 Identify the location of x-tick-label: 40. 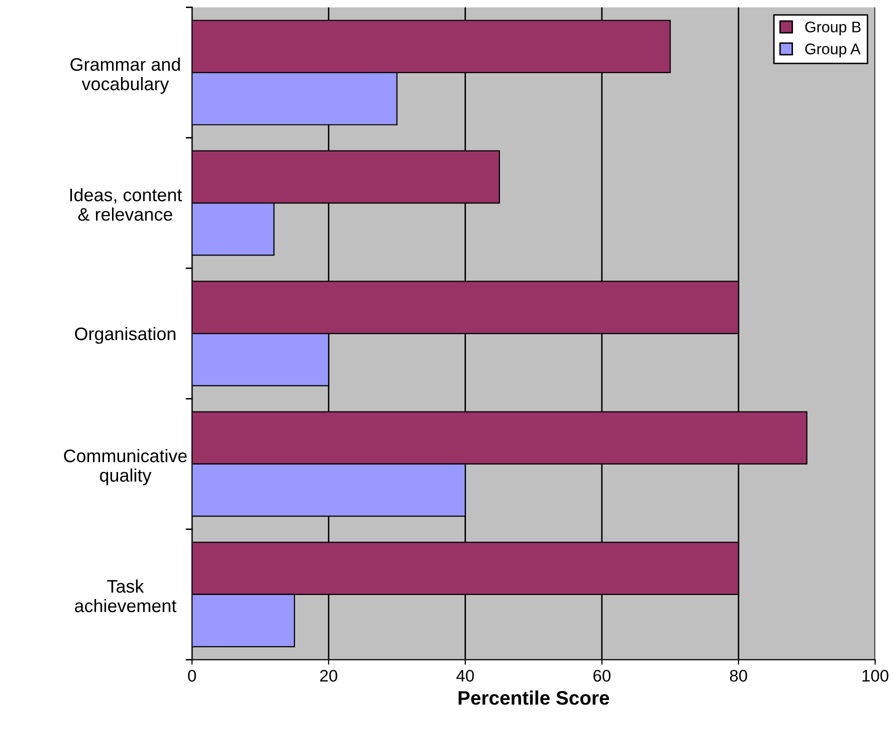
(465, 676).